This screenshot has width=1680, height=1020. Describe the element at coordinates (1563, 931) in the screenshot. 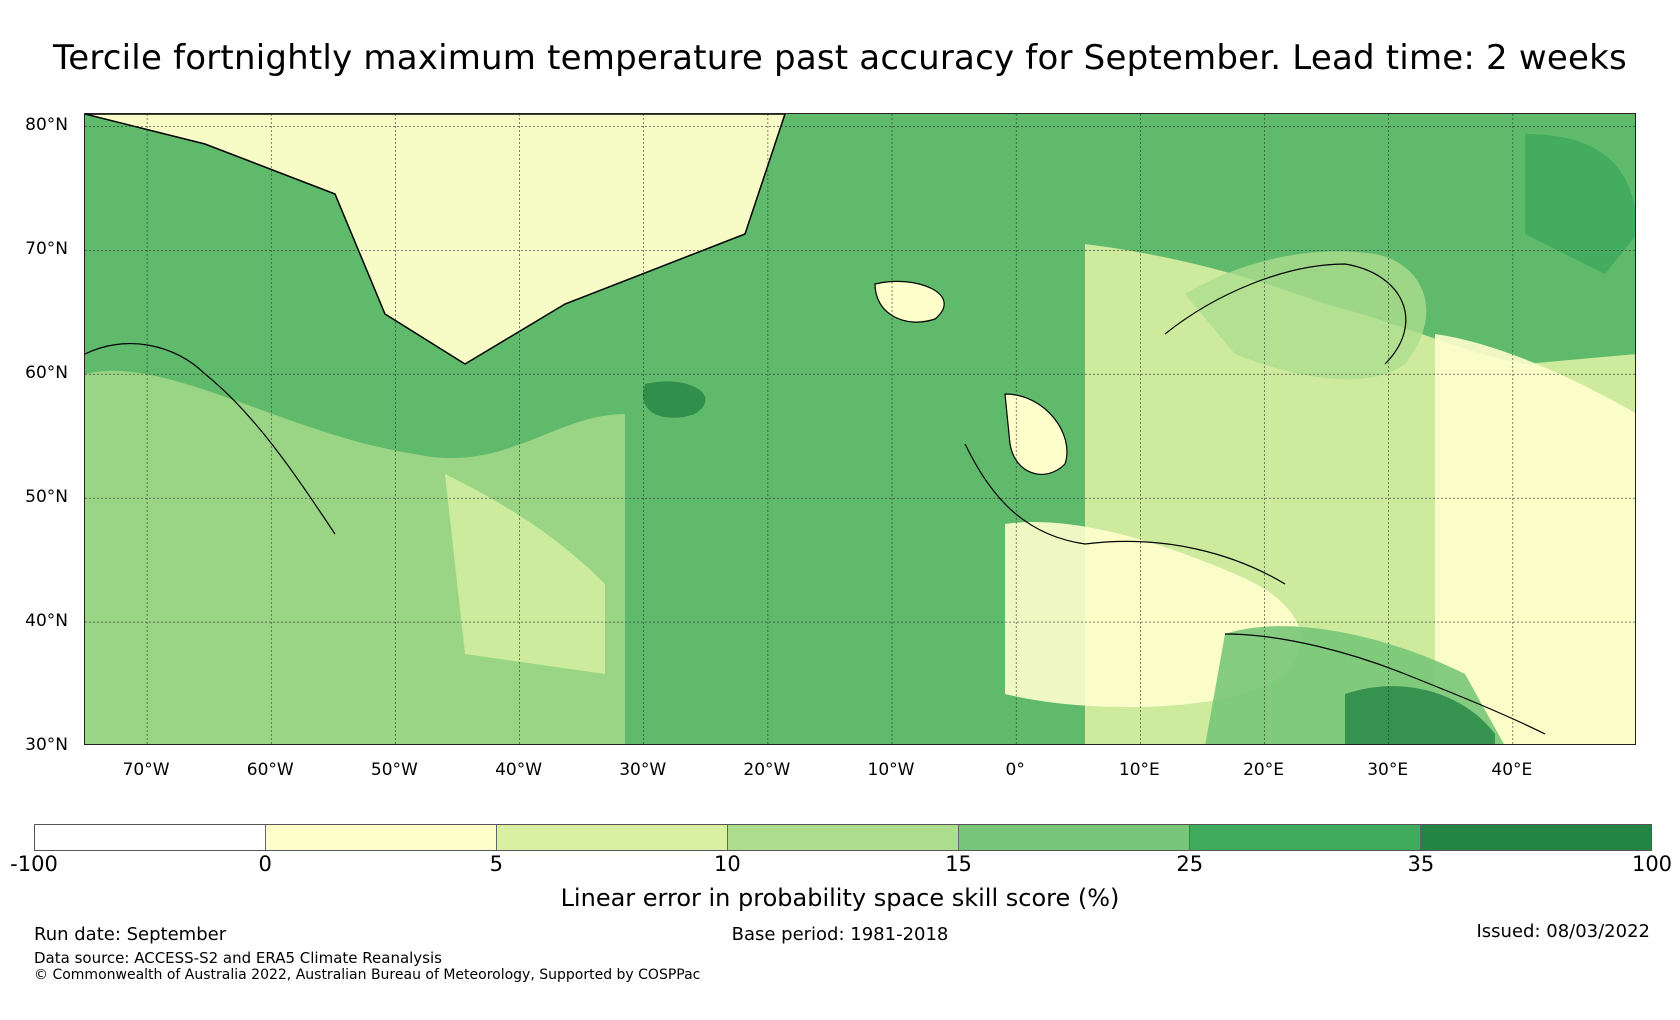

I see `issued-date: Issued: 08/03/2022` at that location.